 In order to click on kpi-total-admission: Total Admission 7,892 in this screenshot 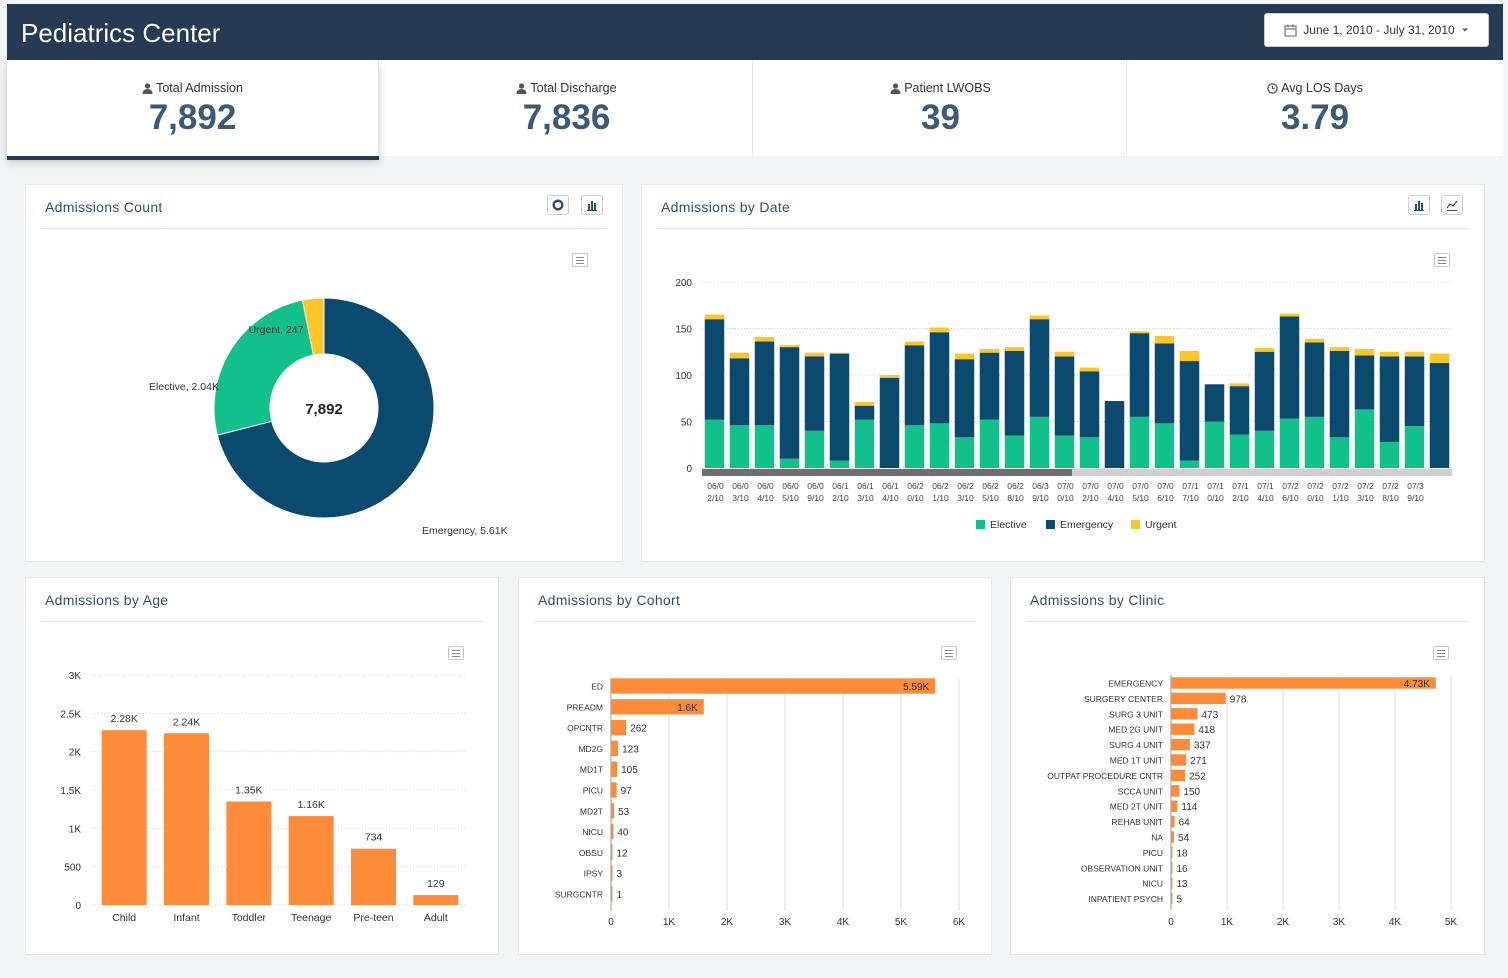, I will do `click(193, 108)`.